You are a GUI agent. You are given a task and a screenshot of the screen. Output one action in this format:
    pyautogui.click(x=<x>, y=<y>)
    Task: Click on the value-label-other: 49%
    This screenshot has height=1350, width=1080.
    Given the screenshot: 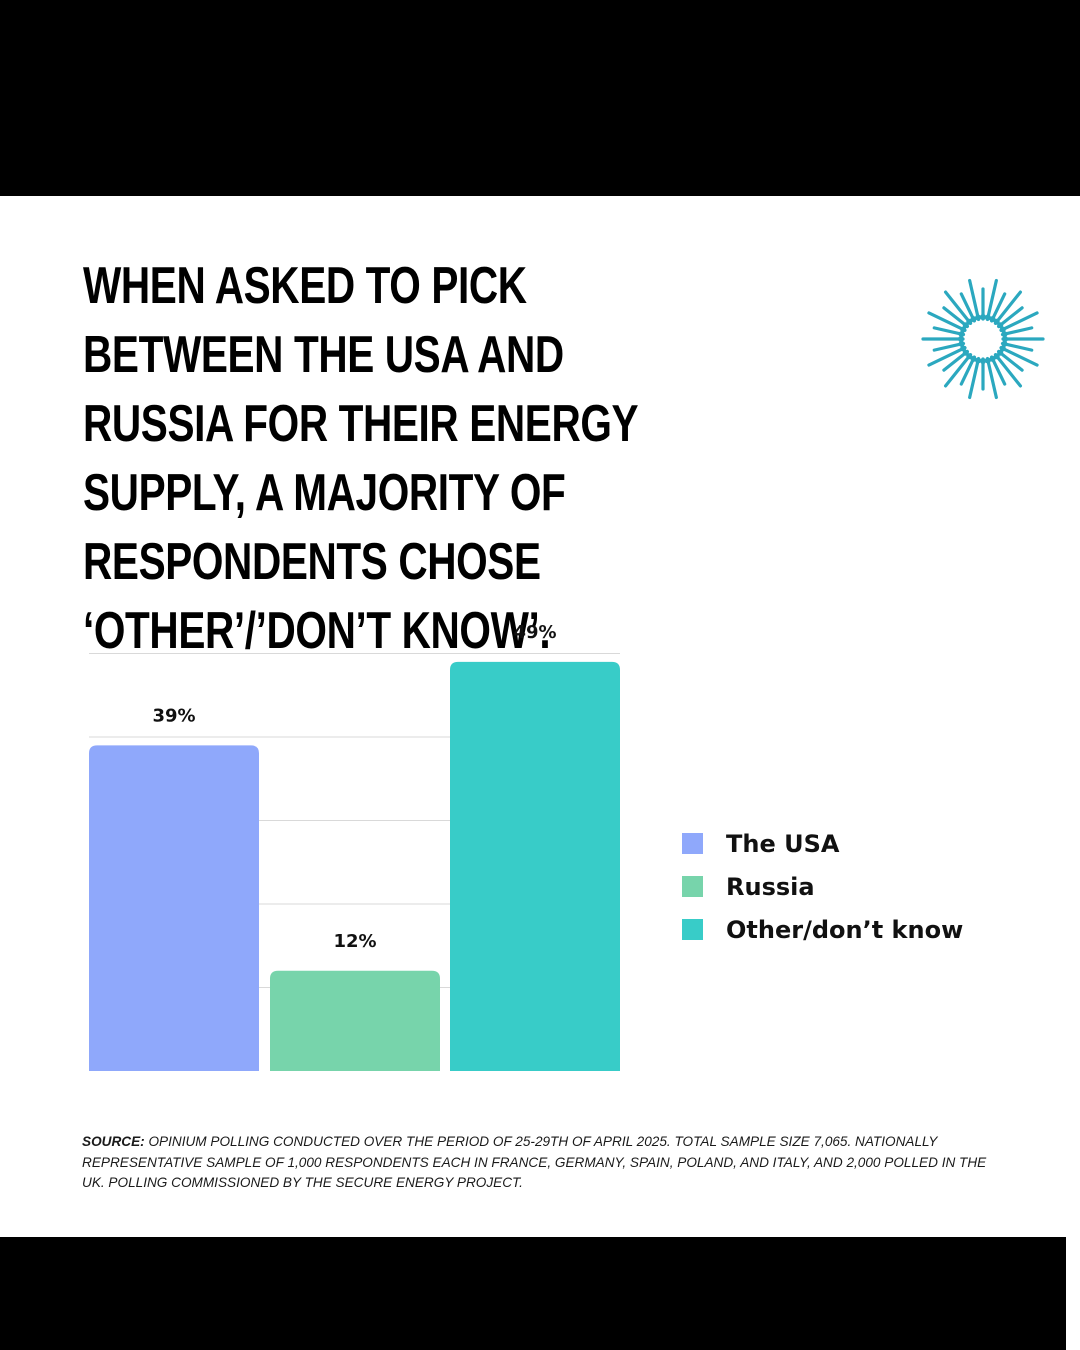 What is the action you would take?
    pyautogui.click(x=534, y=632)
    